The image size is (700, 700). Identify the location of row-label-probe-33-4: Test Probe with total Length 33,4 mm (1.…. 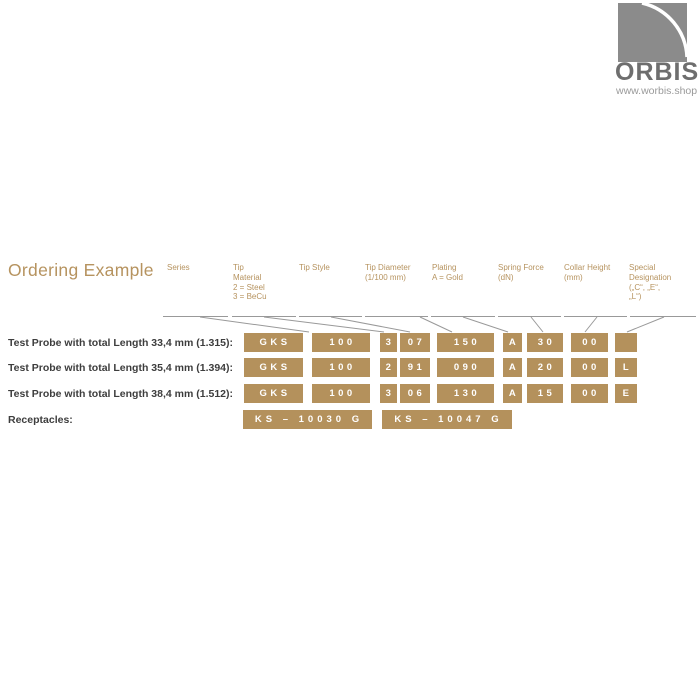
(121, 342).